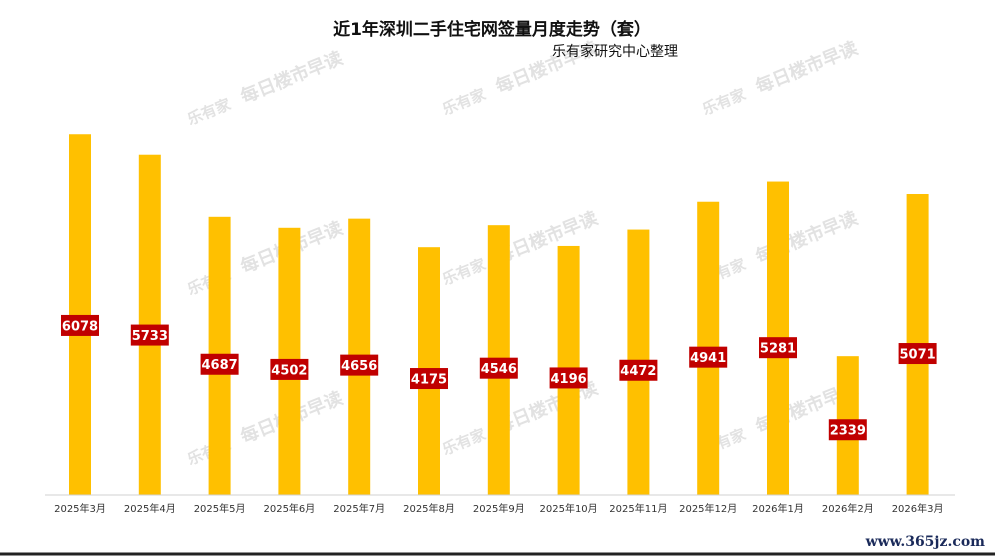 This screenshot has width=995, height=557. What do you see at coordinates (918, 508) in the screenshot?
I see `x-tick-label: 2026年3月` at bounding box center [918, 508].